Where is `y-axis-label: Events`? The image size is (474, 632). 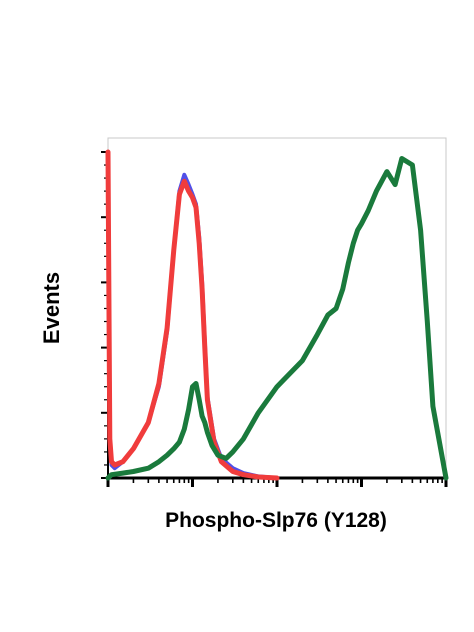
y-axis-label: Events is located at coordinates (51, 308).